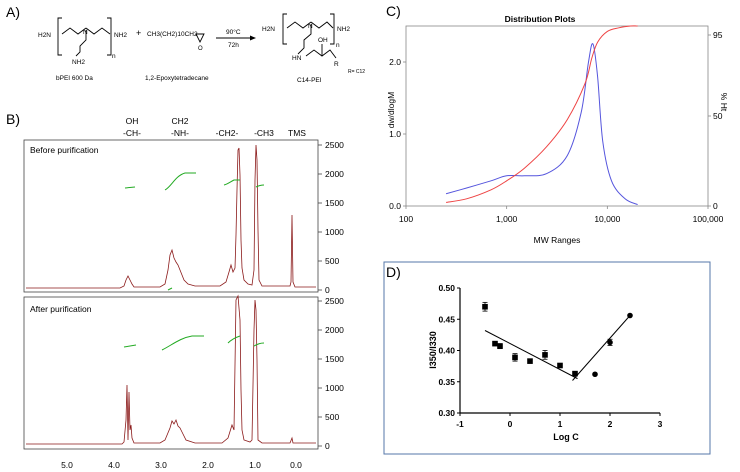 This screenshot has height=472, width=740. I want to click on product-oh: OH, so click(323, 40).